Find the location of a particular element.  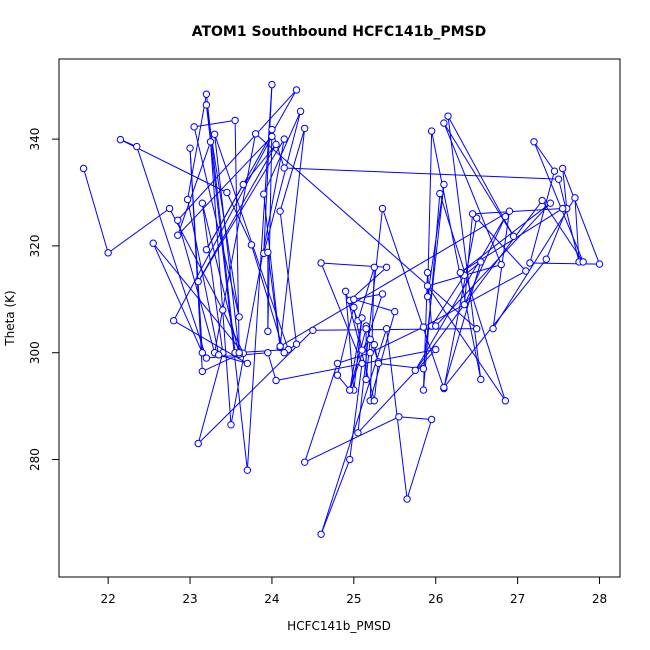

x-tick-label: 22 is located at coordinates (107, 599).